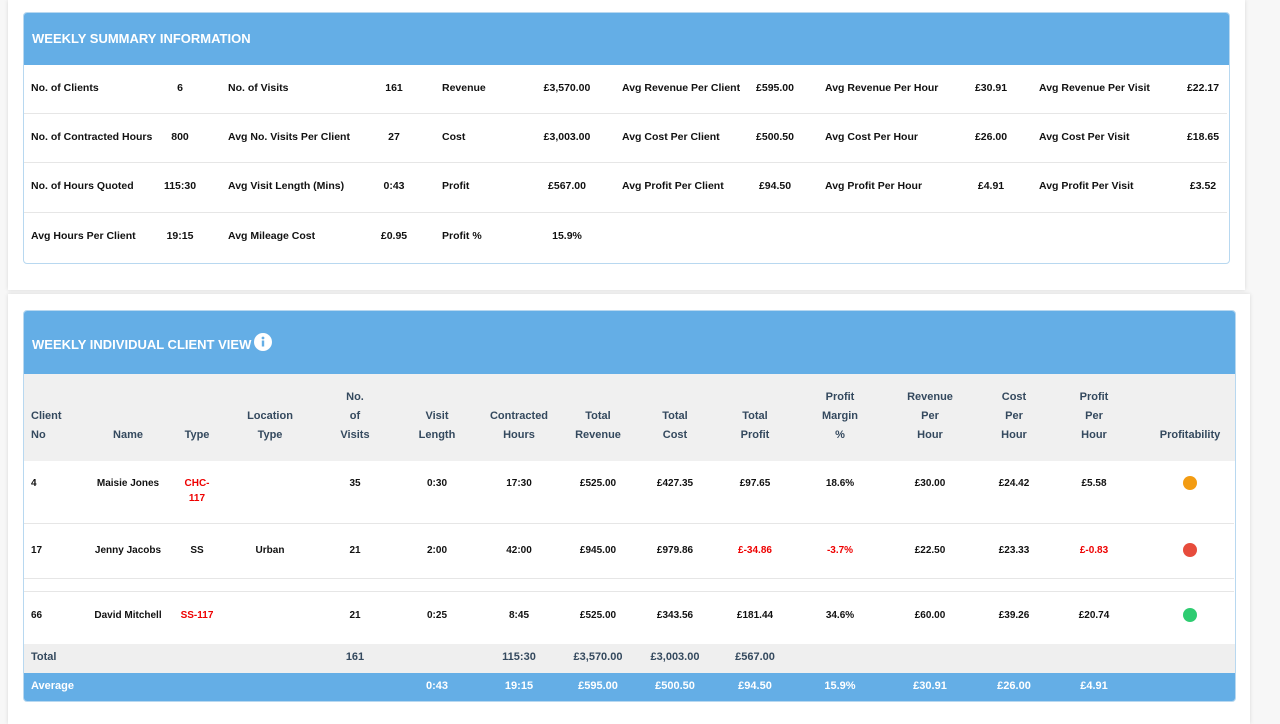  Describe the element at coordinates (1094, 550) in the screenshot. I see `cell: £-0.83` at that location.